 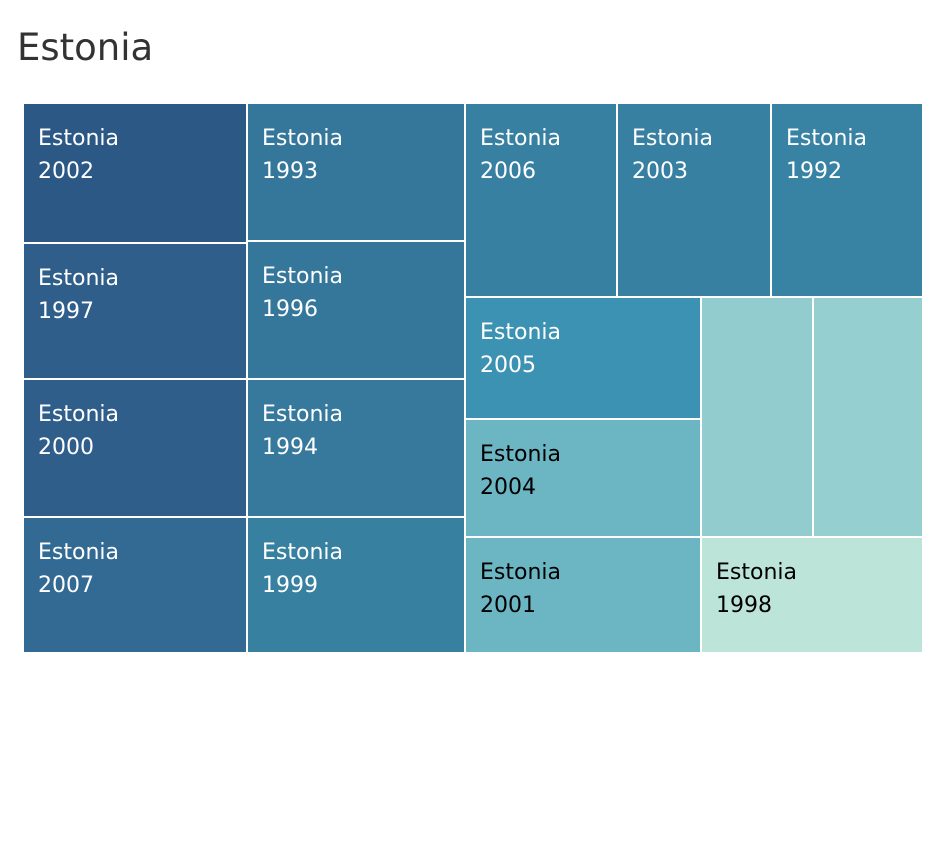 What do you see at coordinates (583, 595) in the screenshot?
I see `treemap-tile-2001: Estonia 2001` at bounding box center [583, 595].